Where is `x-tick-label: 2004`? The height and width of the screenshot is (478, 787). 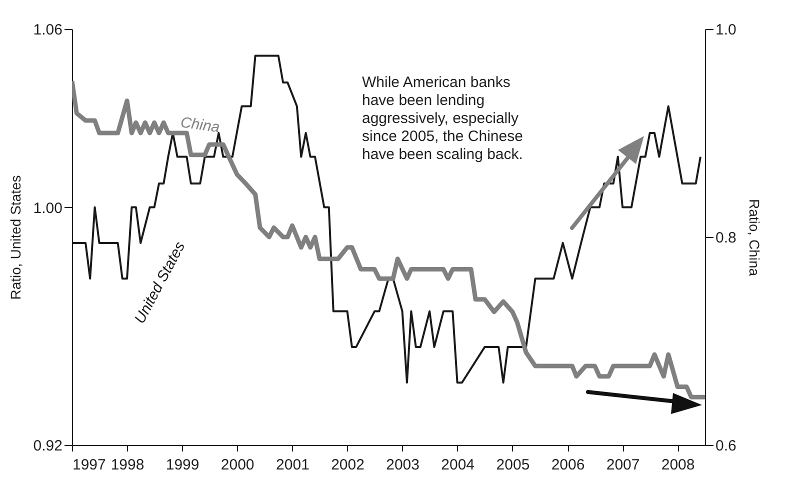 x-tick-label: 2004 is located at coordinates (458, 465).